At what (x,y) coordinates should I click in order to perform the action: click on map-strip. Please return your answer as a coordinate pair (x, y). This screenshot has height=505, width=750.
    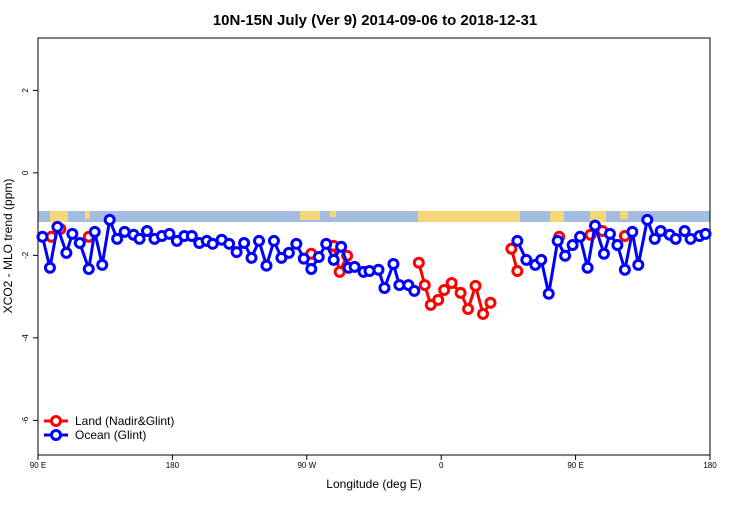
    Looking at the image, I should click on (374, 216).